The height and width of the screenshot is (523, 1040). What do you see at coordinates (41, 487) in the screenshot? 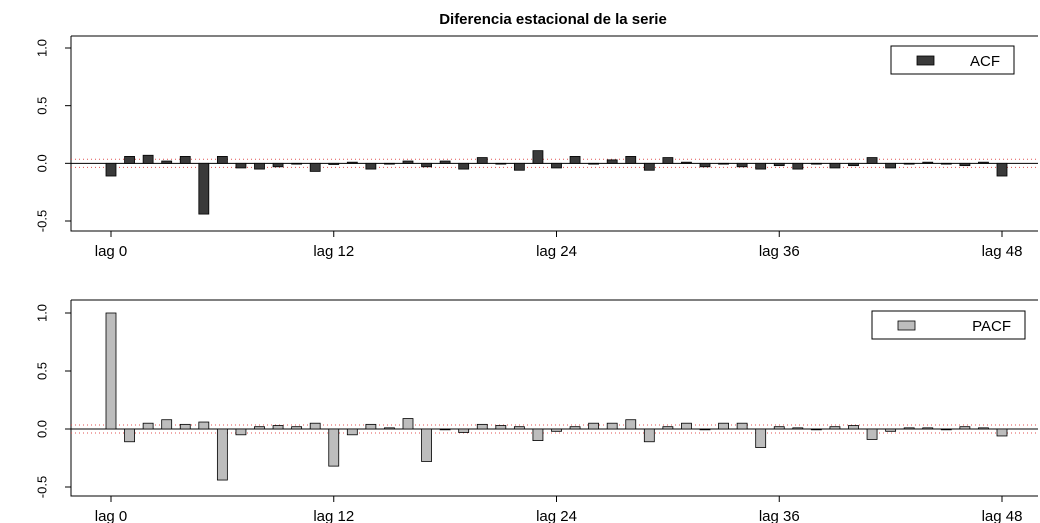
I see `y-tick-label: -0.5` at bounding box center [41, 487].